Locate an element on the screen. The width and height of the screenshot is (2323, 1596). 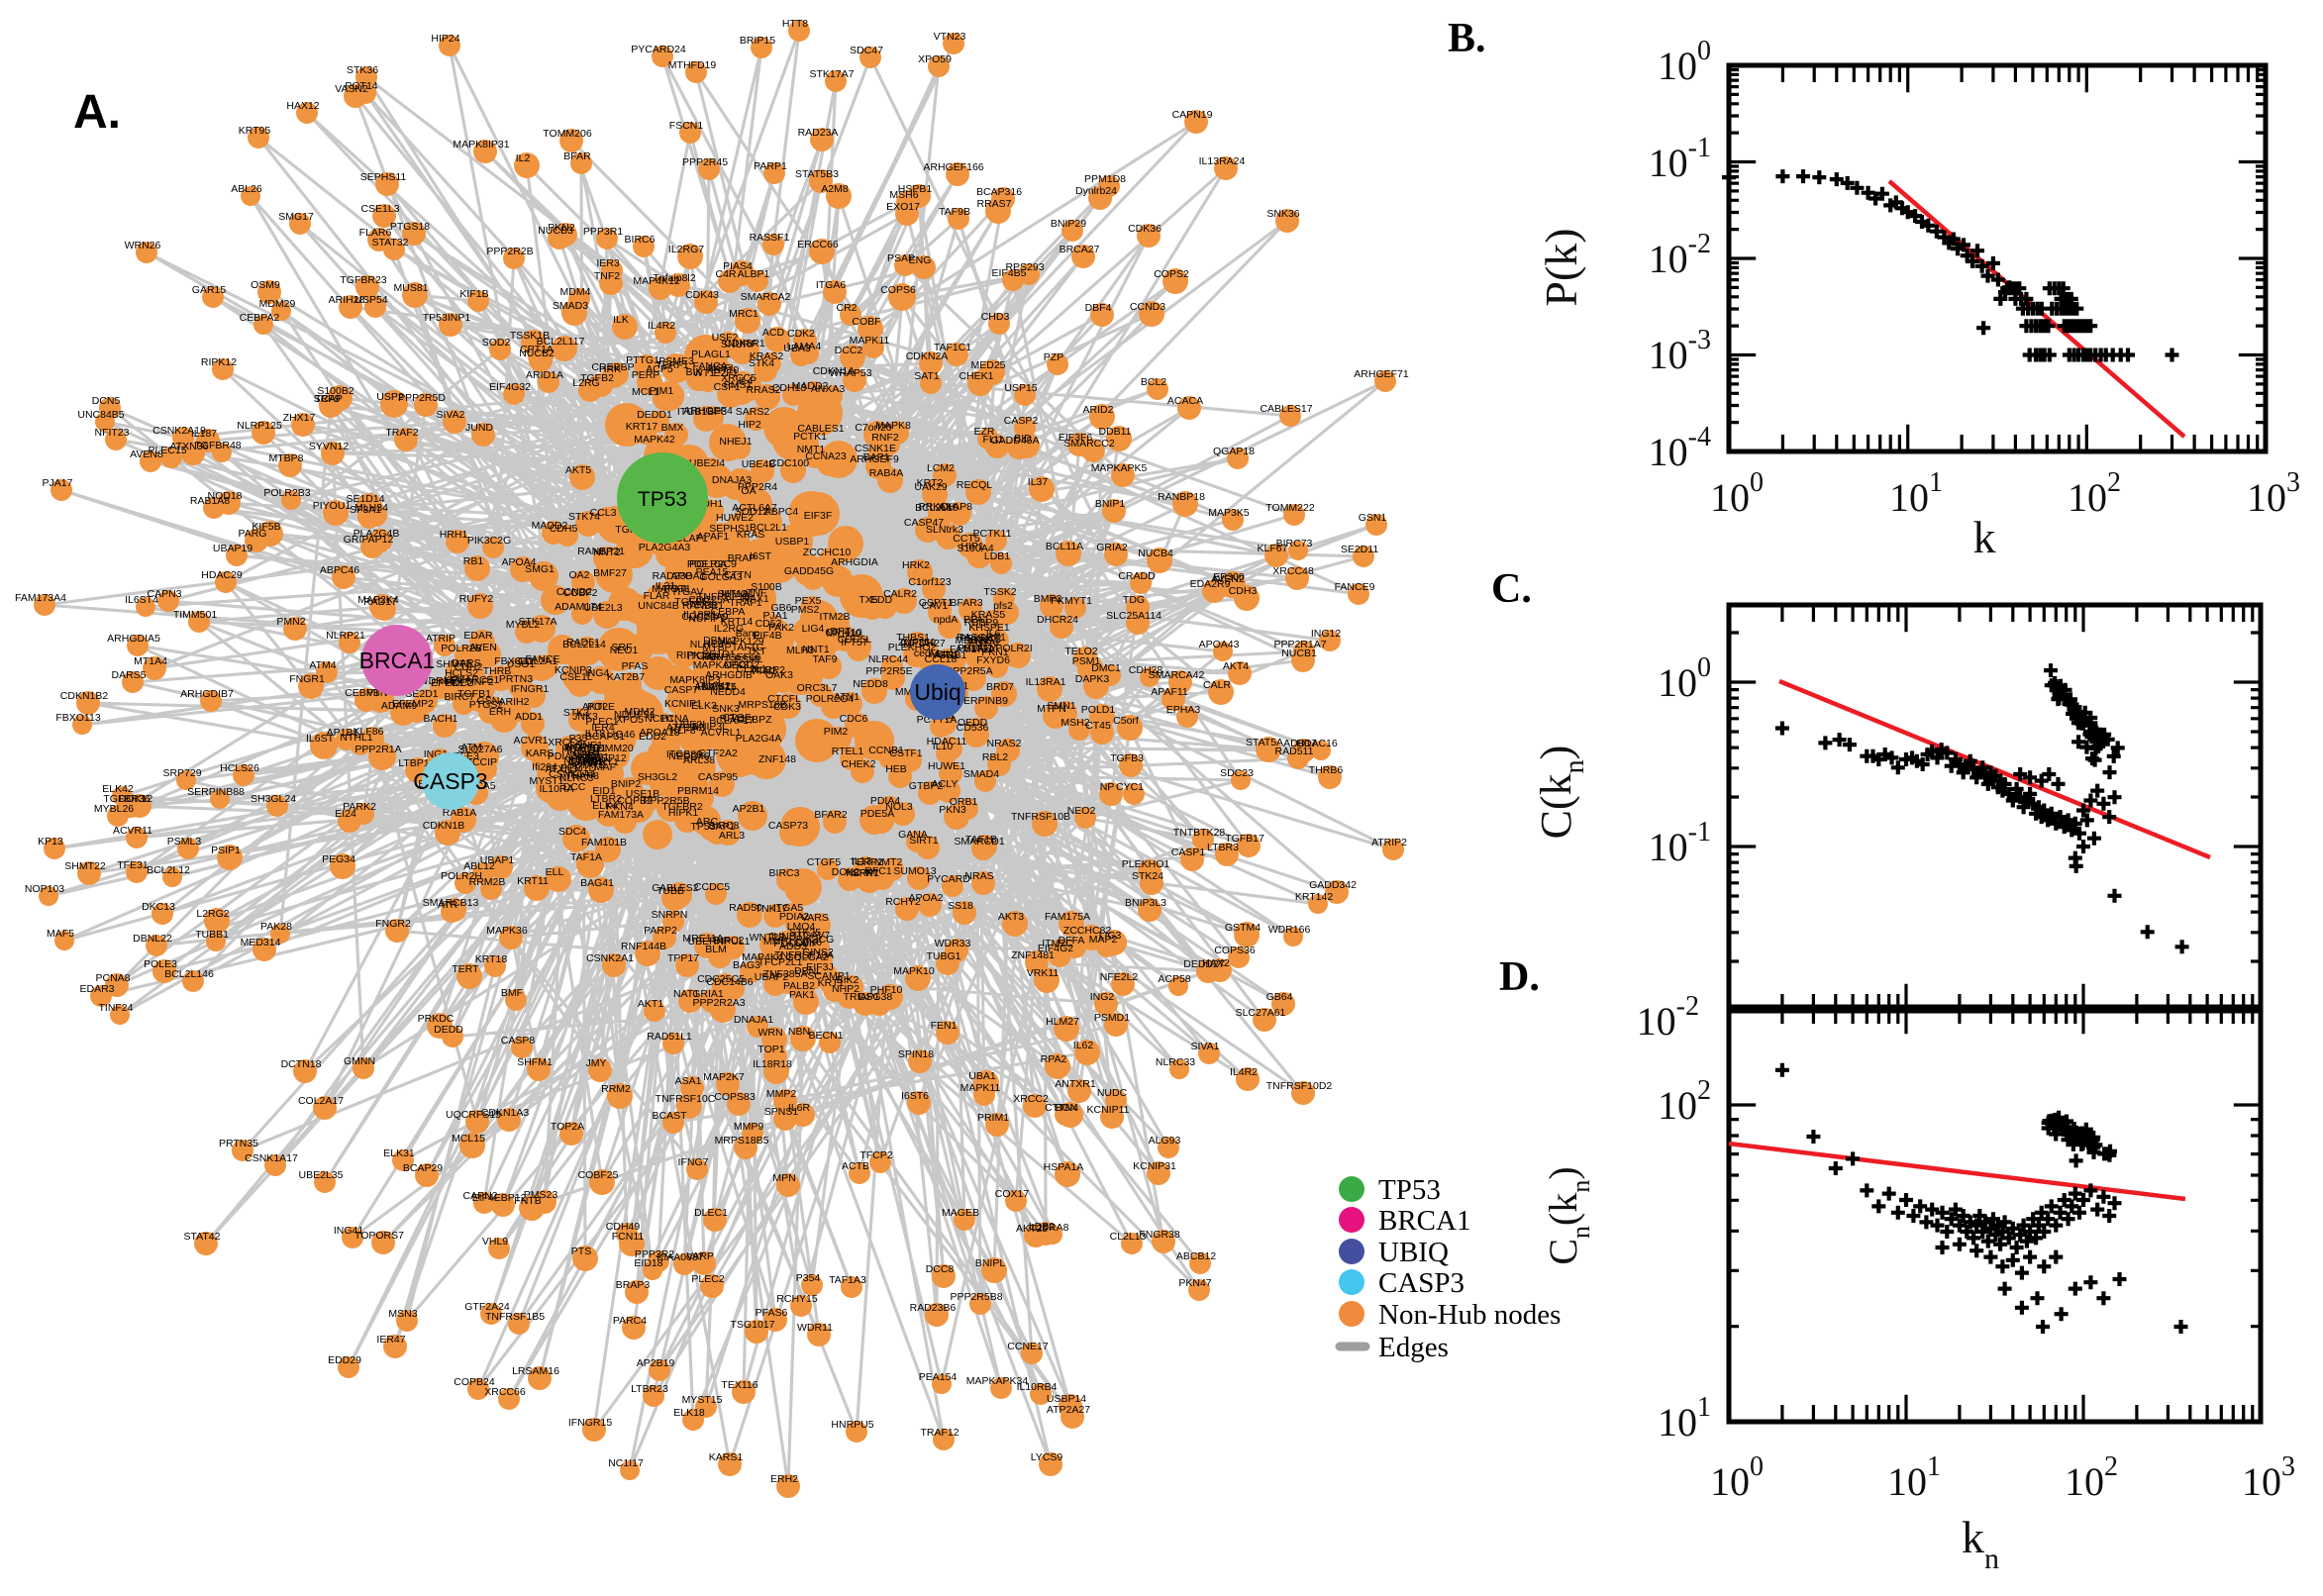
svg-text: TELO2 is located at coordinates (1081, 651).